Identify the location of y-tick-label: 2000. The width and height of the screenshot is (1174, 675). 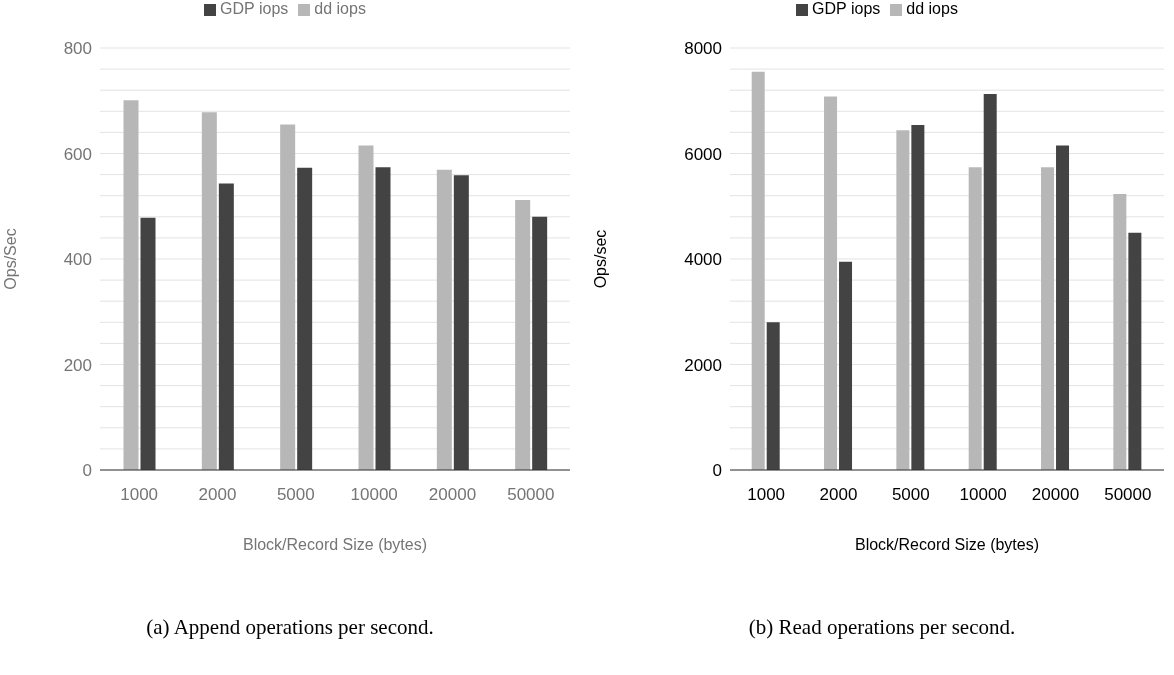
(703, 365).